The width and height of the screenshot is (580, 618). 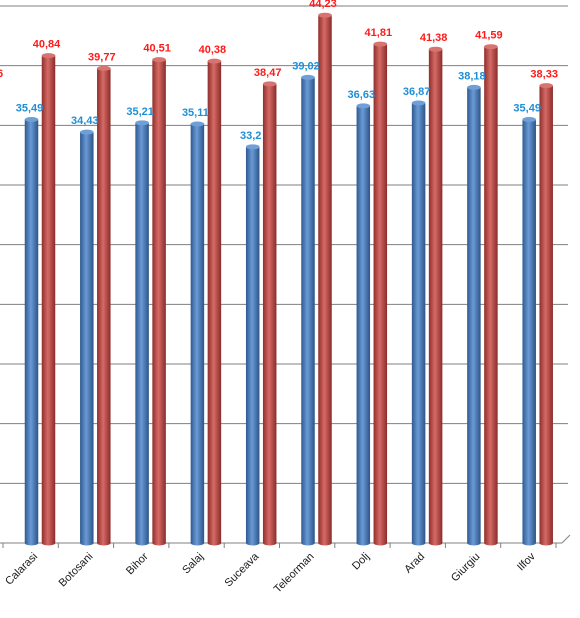 What do you see at coordinates (362, 95) in the screenshot?
I see `data-label-blue: 36,63` at bounding box center [362, 95].